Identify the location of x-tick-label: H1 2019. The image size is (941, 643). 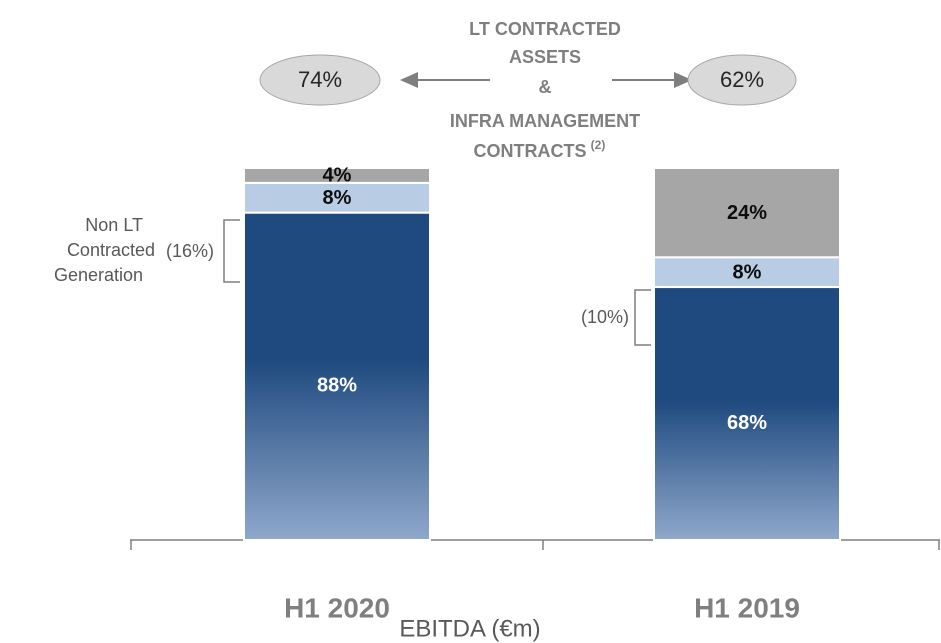
(747, 607).